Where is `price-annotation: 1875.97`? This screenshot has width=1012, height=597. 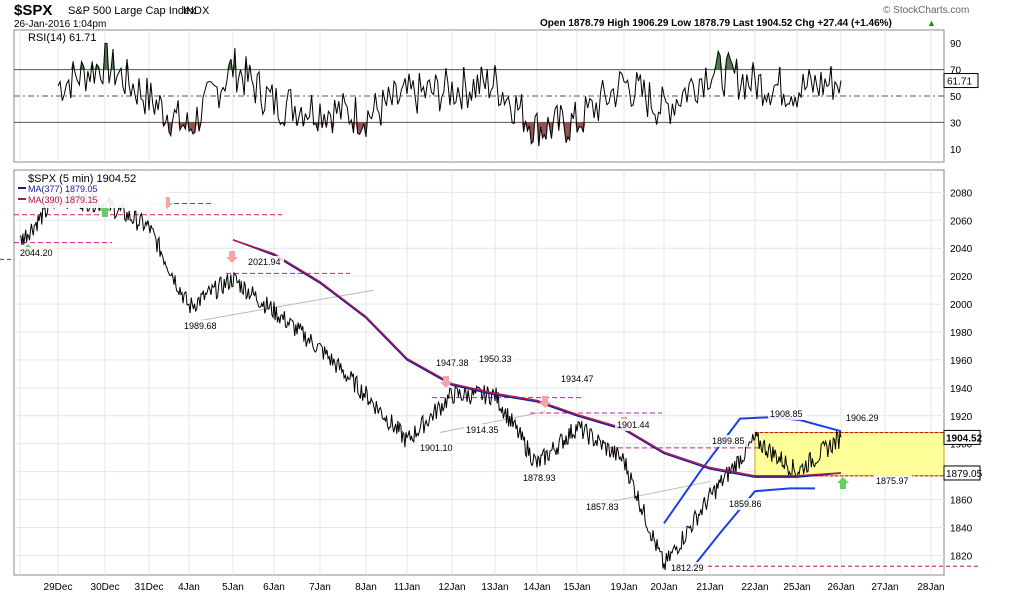 price-annotation: 1875.97 is located at coordinates (892, 481).